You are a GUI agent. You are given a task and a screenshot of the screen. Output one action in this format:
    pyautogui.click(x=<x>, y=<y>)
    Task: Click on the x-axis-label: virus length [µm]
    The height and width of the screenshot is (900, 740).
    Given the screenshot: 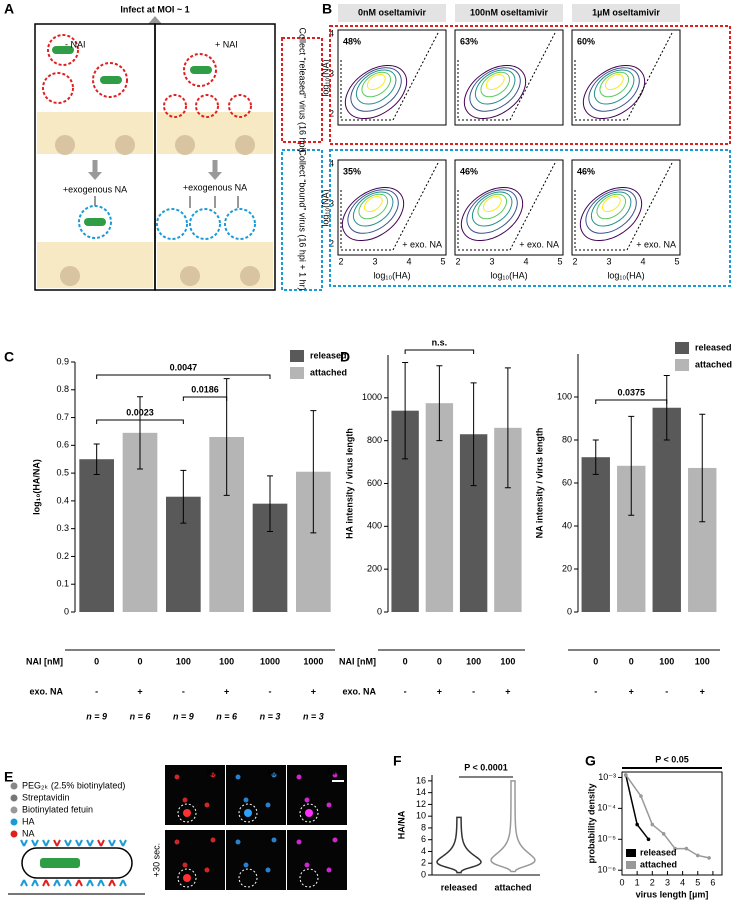 What is the action you would take?
    pyautogui.click(x=672, y=894)
    